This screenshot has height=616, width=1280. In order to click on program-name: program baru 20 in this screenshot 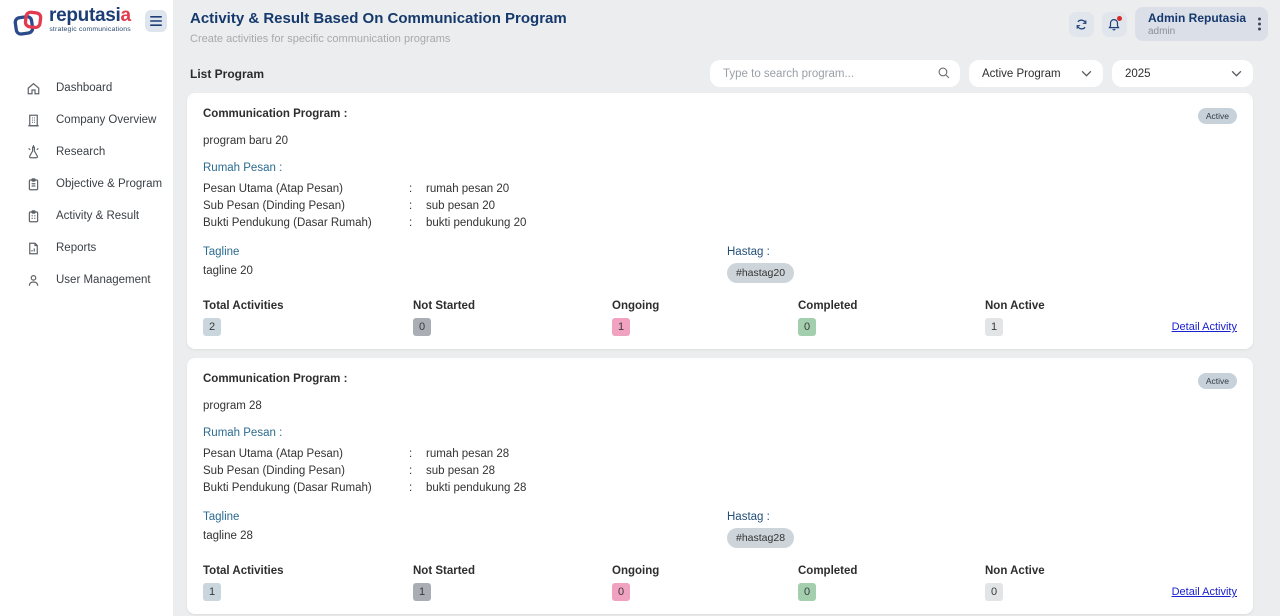, I will do `click(246, 141)`.